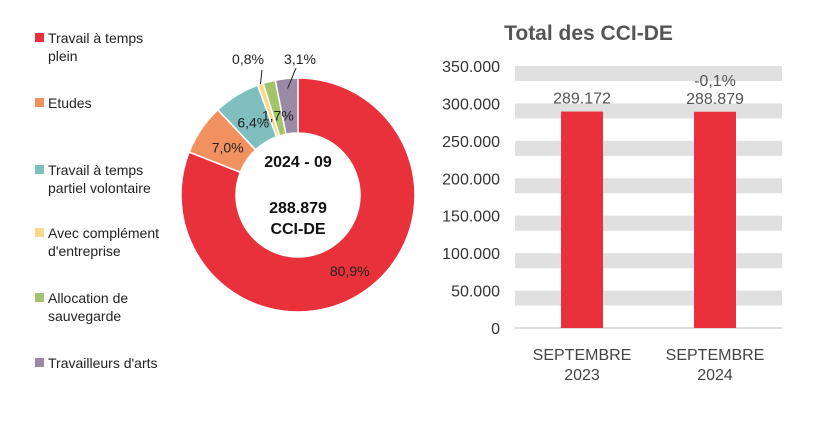  What do you see at coordinates (582, 375) in the screenshot?
I see `x-tick-label: 2023` at bounding box center [582, 375].